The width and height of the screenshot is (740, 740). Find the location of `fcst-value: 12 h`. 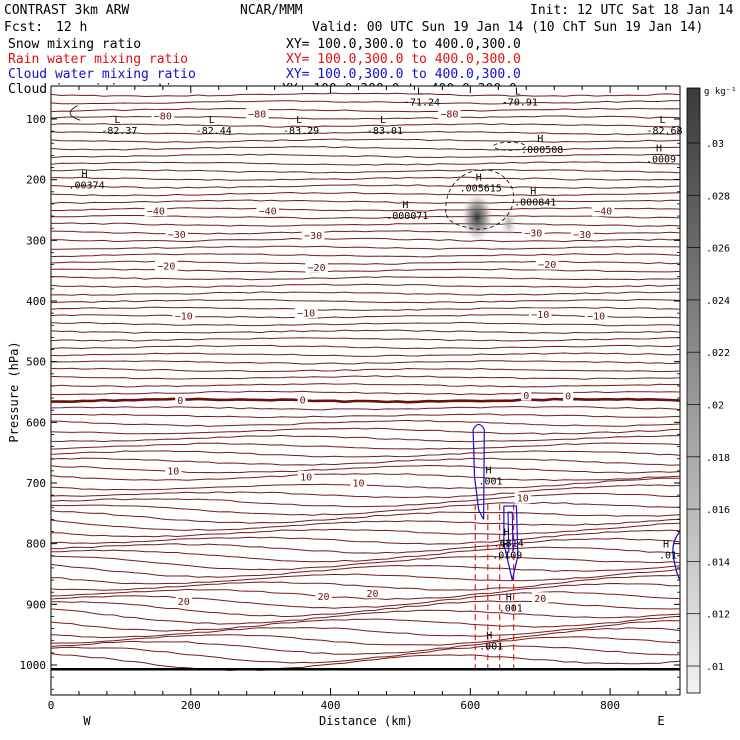

fcst-value: 12 h is located at coordinates (71, 27).